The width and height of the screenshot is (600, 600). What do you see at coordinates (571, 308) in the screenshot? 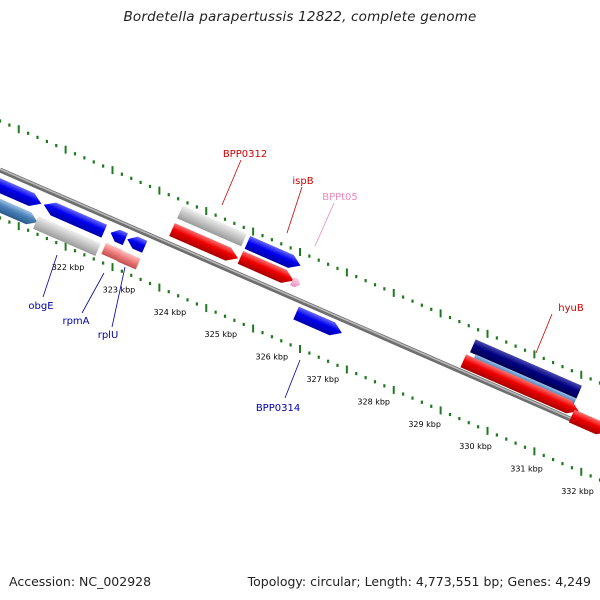
I see `gene-label-hyuB: hyuB` at bounding box center [571, 308].